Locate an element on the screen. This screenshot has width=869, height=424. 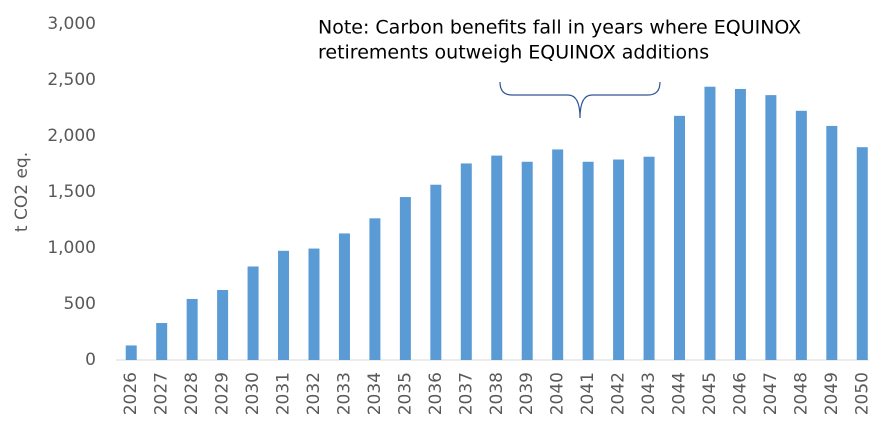
x-tick-label: 2042 is located at coordinates (619, 393).